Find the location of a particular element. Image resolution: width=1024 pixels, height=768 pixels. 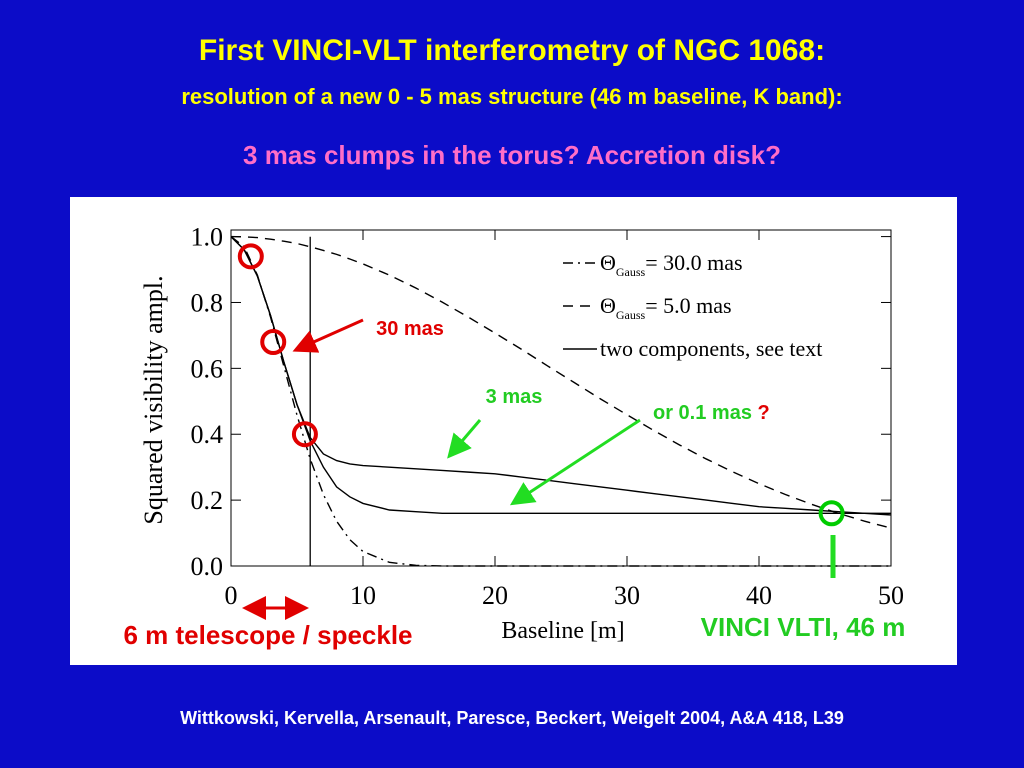

annotation: or 0.1 mas ? is located at coordinates (711, 413).